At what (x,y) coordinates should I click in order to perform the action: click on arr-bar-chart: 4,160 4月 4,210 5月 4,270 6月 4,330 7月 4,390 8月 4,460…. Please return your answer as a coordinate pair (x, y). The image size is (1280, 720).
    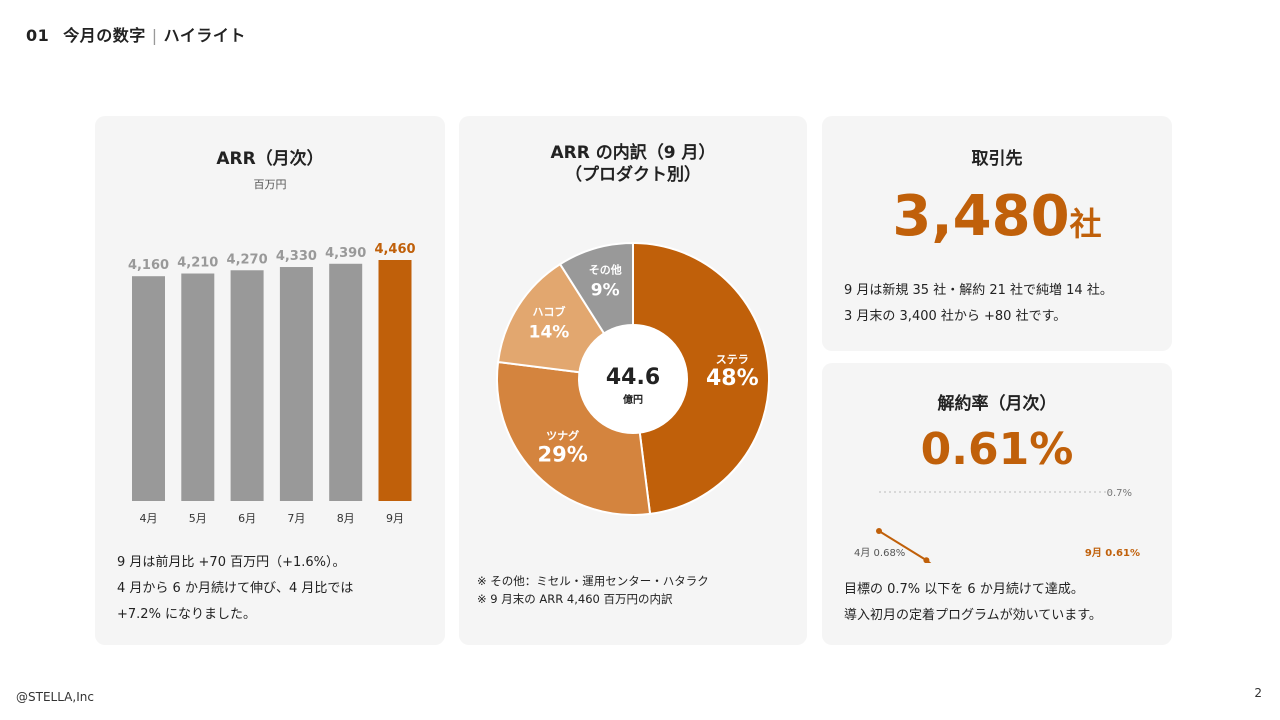
    Looking at the image, I should click on (272, 383).